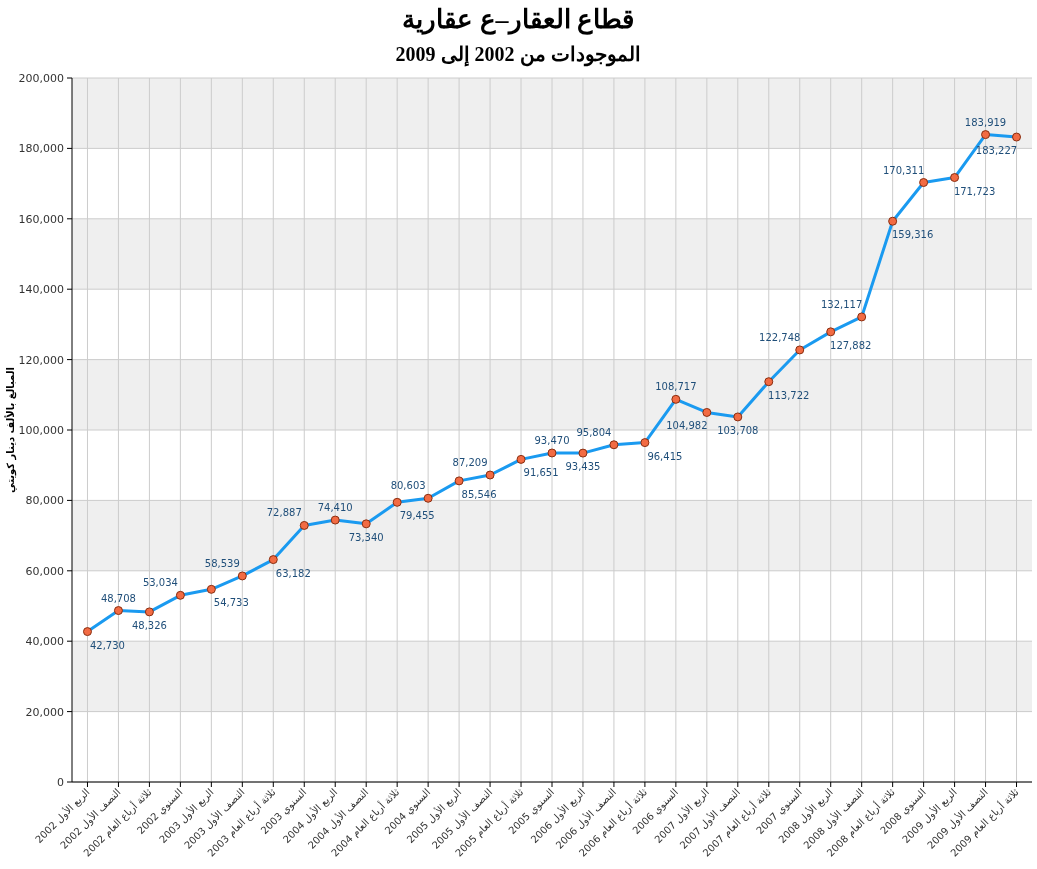 The image size is (1037, 869). Describe the element at coordinates (41, 360) in the screenshot. I see `y-tick-label: 120,000` at that location.